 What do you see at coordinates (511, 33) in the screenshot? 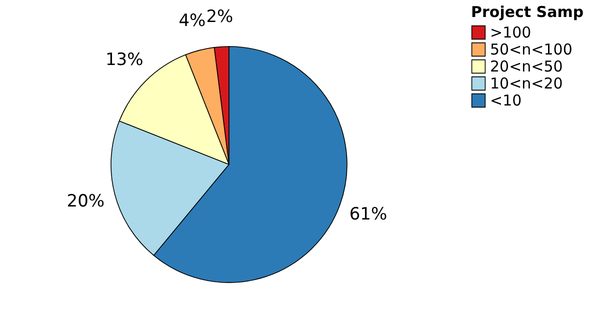
I see `legend-label: >100` at bounding box center [511, 33].